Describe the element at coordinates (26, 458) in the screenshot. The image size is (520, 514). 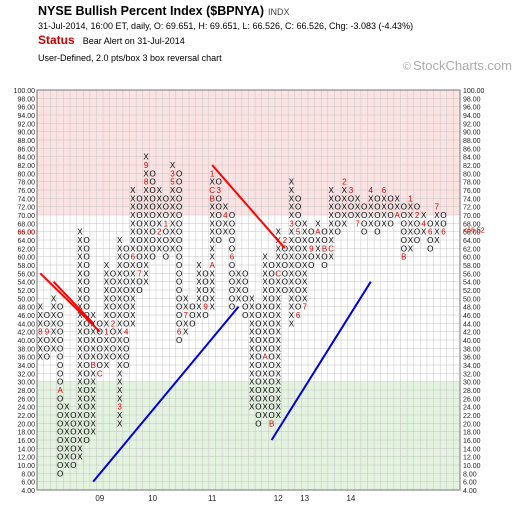
I see `y-tick-label-left: 12.00` at that location.